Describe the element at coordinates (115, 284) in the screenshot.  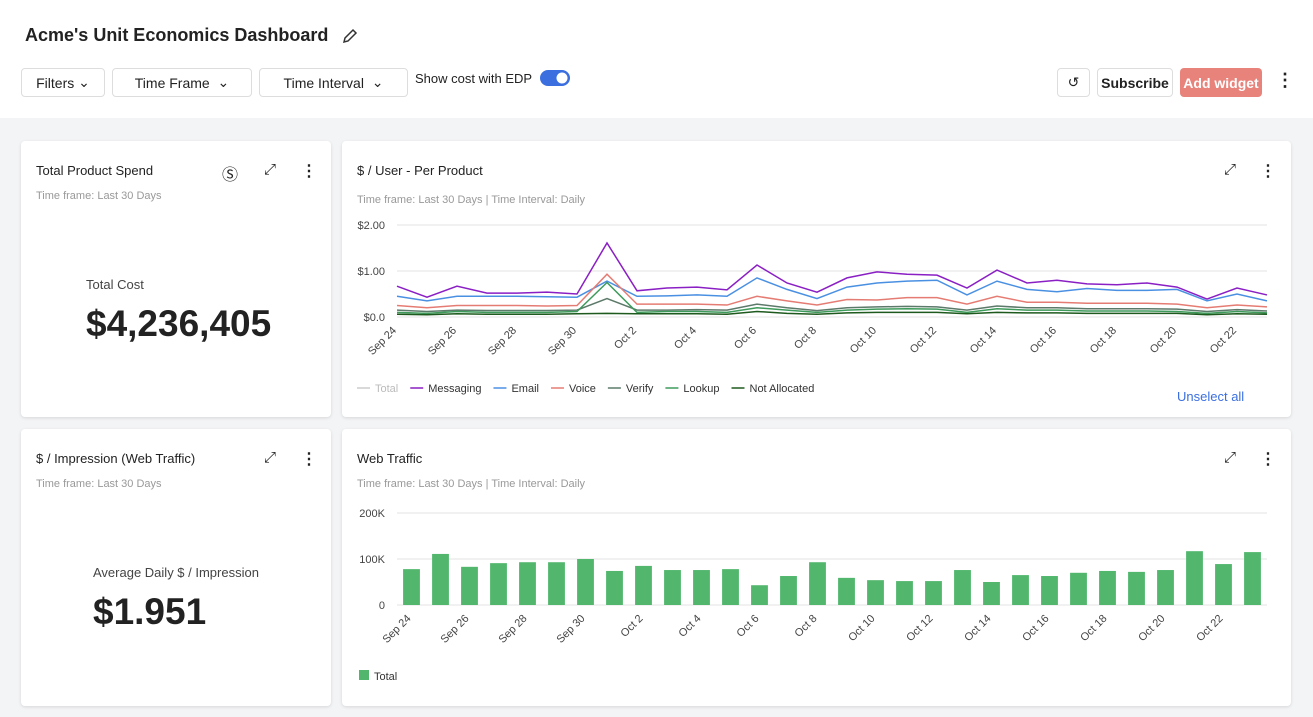
I see `kpi-label: Total Cost` at that location.